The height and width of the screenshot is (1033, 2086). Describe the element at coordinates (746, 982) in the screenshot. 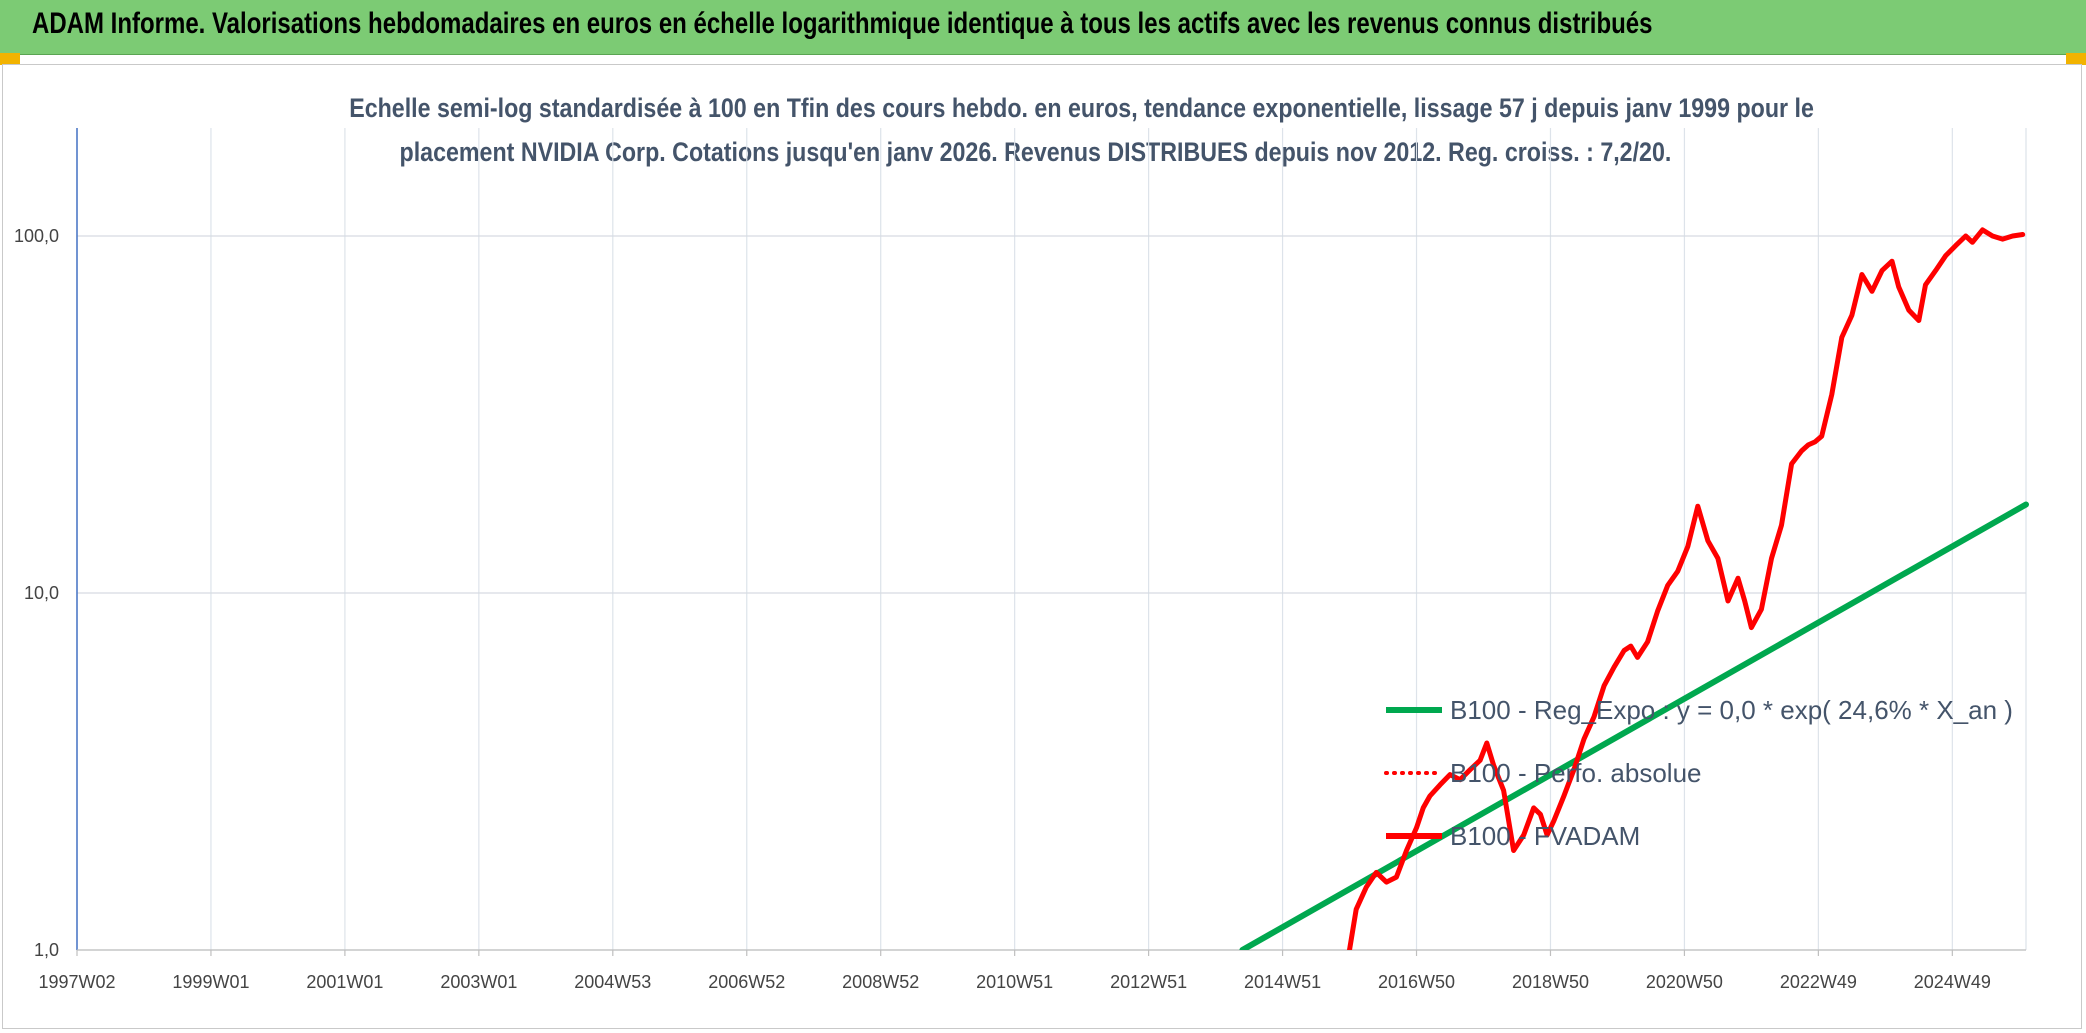

I see `x-tick-label: 2006W52` at that location.